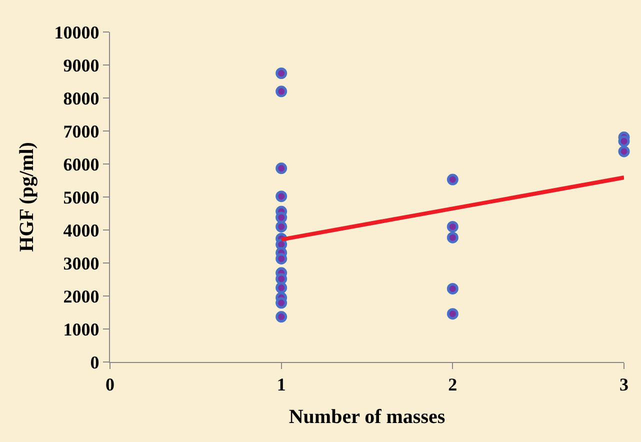 This screenshot has width=641, height=442. Describe the element at coordinates (81, 164) in the screenshot. I see `y-tick-label: 6000` at that location.